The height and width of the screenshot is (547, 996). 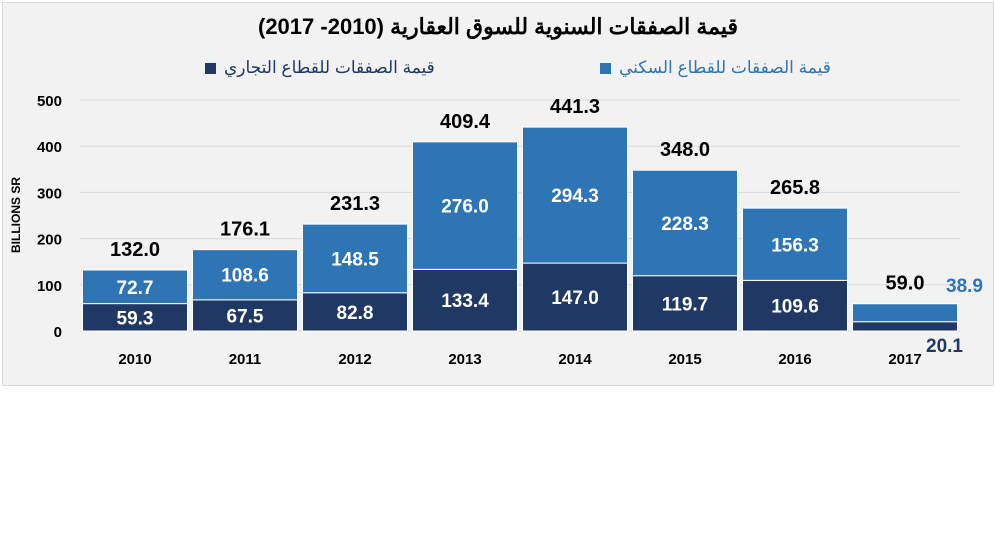 What do you see at coordinates (944, 346) in the screenshot?
I see `data-label: 20.1` at bounding box center [944, 346].